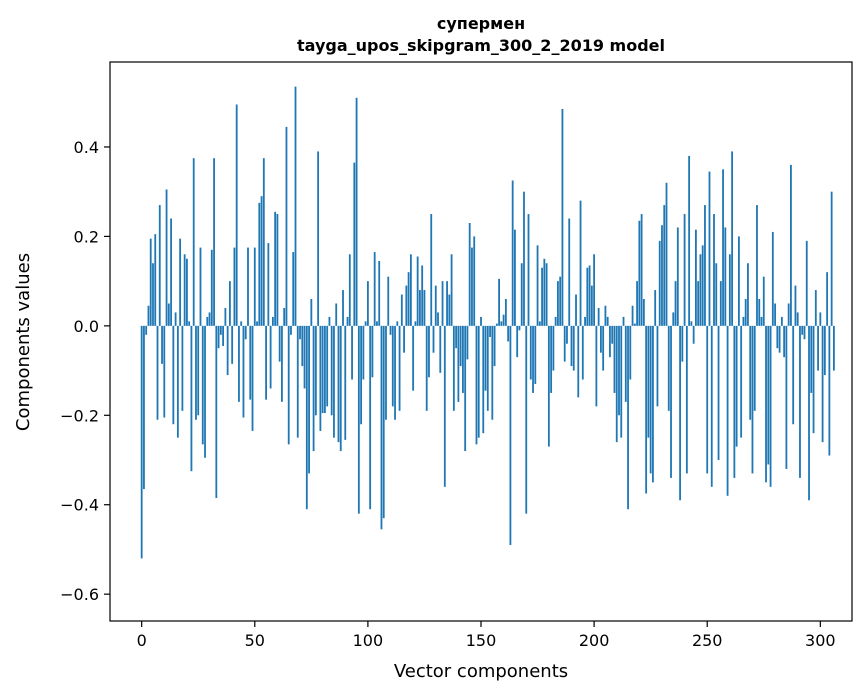  What do you see at coordinates (820, 640) in the screenshot?
I see `x-tick-label: 300` at bounding box center [820, 640].